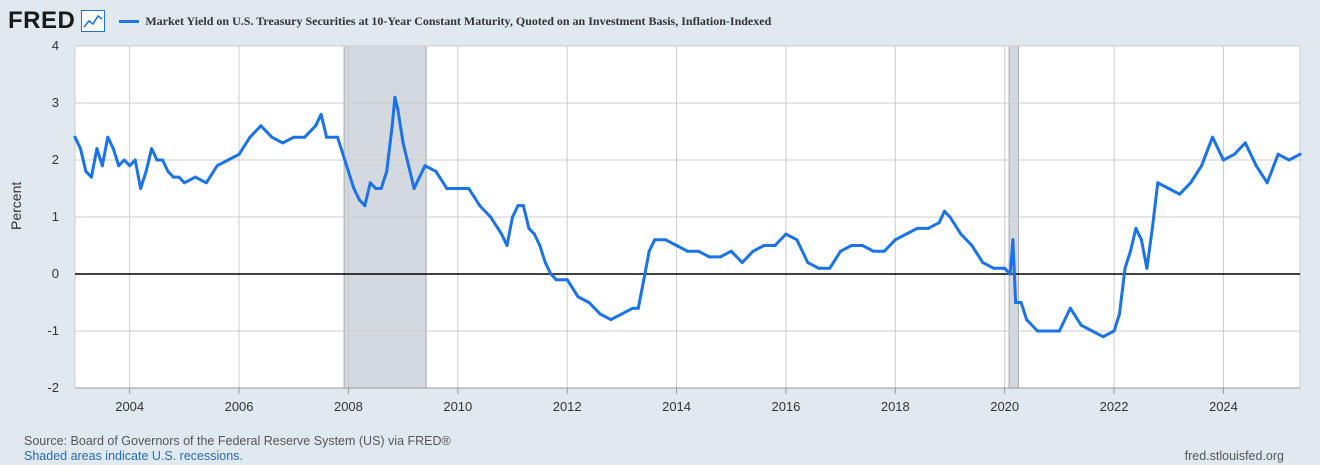 The image size is (1320, 465). What do you see at coordinates (133, 456) in the screenshot?
I see `shaded-note: Shaded areas indicate U.S. recessions.` at bounding box center [133, 456].